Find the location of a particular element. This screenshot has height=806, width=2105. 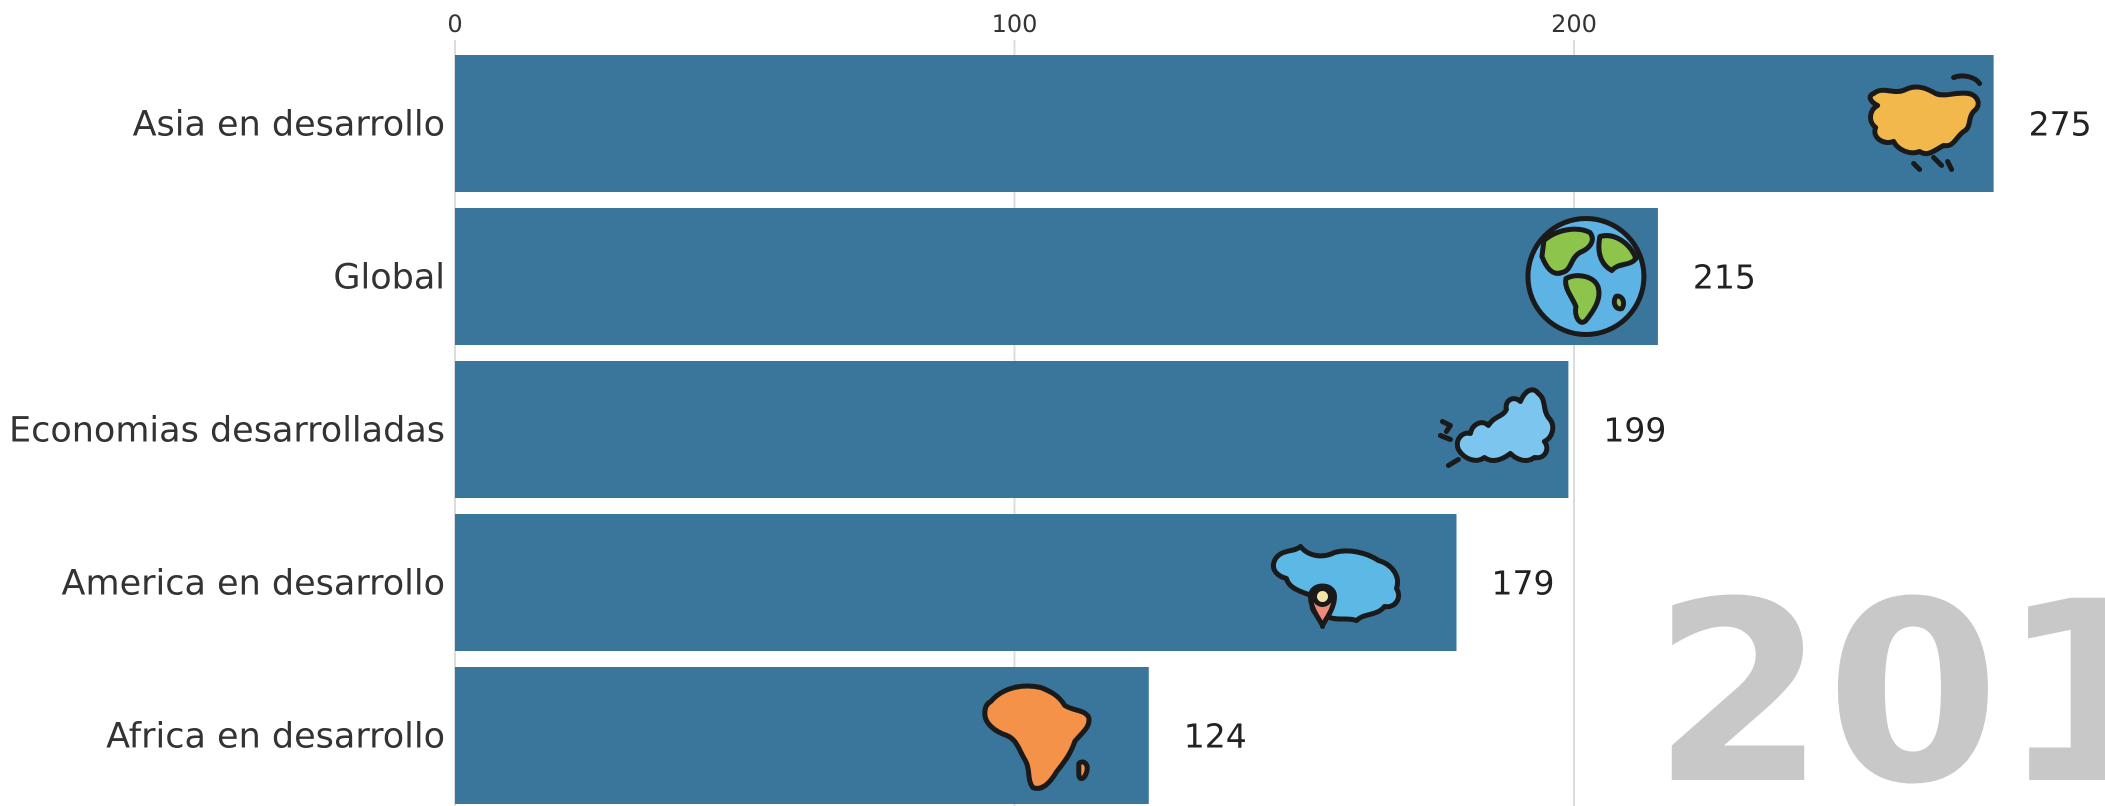

x-tick-label: 100 is located at coordinates (1015, 24).